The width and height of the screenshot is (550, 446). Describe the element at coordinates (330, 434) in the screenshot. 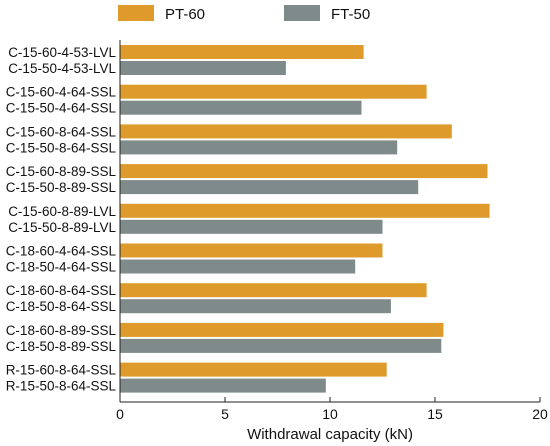

I see `x-axis-title: Withdrawal capacity (kN)` at that location.